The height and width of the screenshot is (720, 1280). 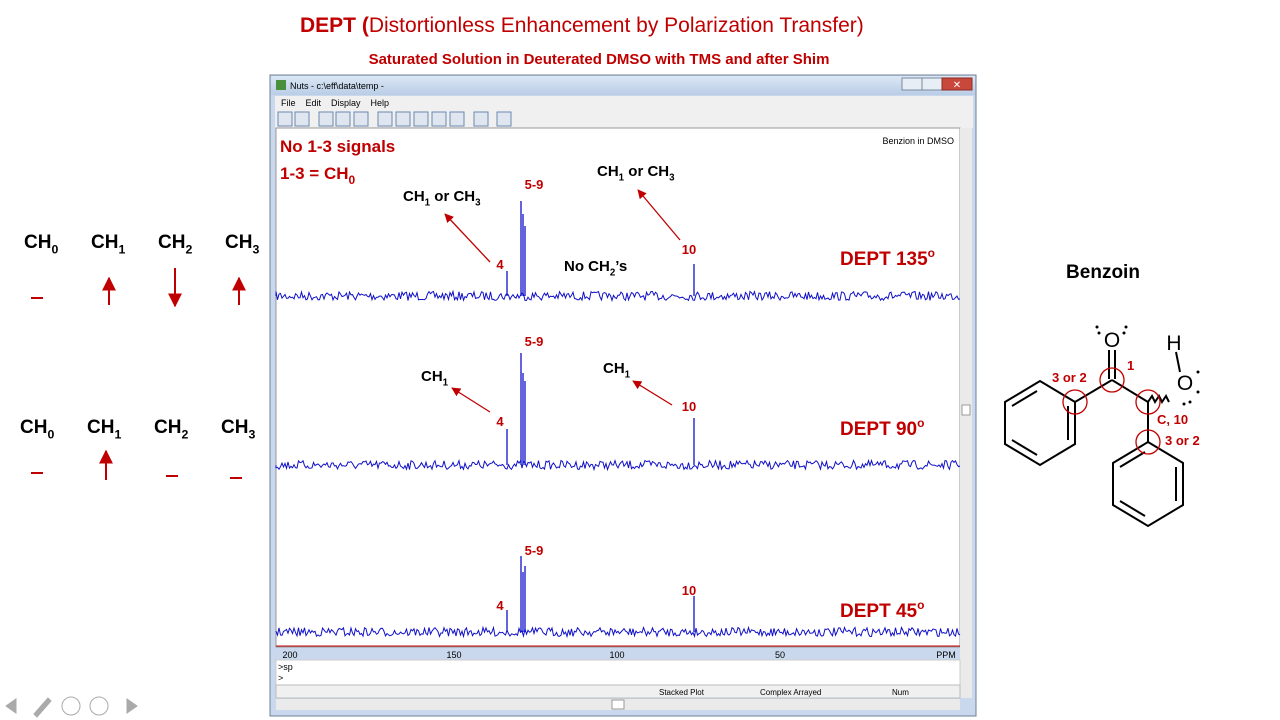 What do you see at coordinates (682, 692) in the screenshot?
I see `status-field: Stacked Plot` at bounding box center [682, 692].